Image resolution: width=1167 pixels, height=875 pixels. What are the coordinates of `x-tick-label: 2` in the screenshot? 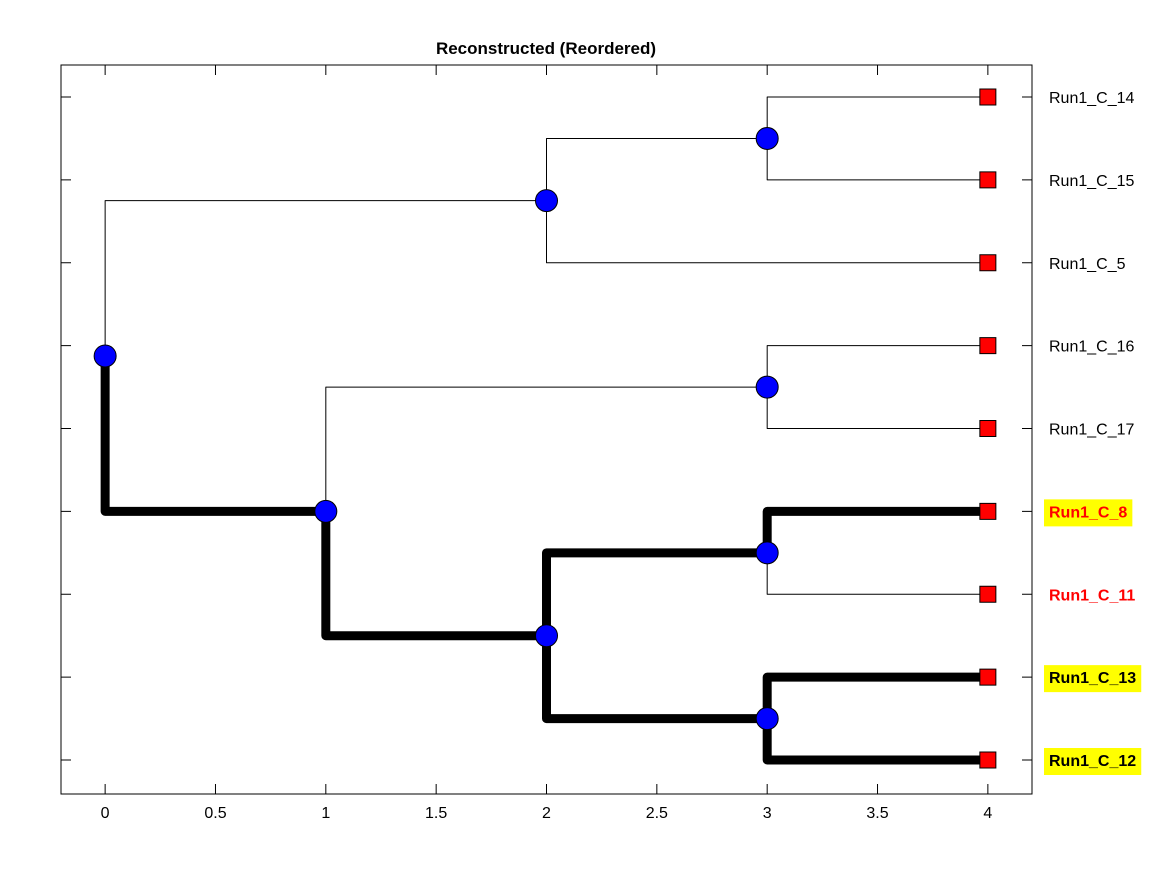 It's located at (546, 813).